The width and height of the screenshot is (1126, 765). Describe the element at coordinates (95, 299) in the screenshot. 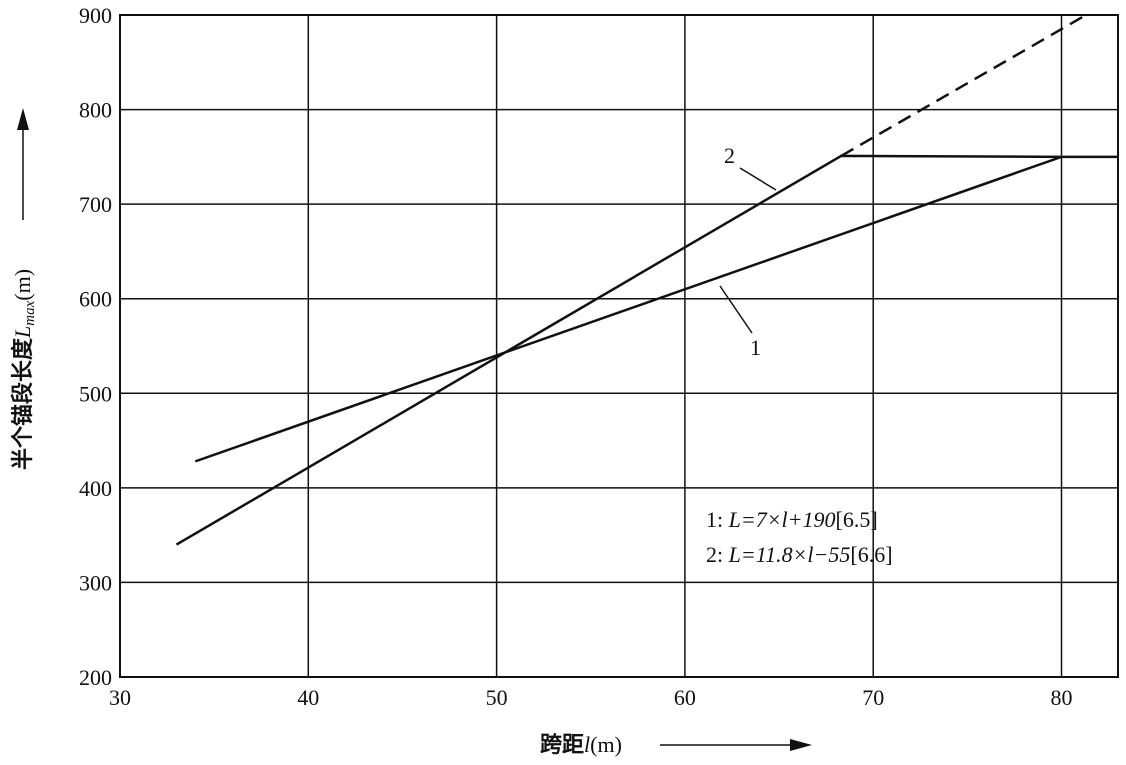

I see `y-tick-label: 600` at that location.